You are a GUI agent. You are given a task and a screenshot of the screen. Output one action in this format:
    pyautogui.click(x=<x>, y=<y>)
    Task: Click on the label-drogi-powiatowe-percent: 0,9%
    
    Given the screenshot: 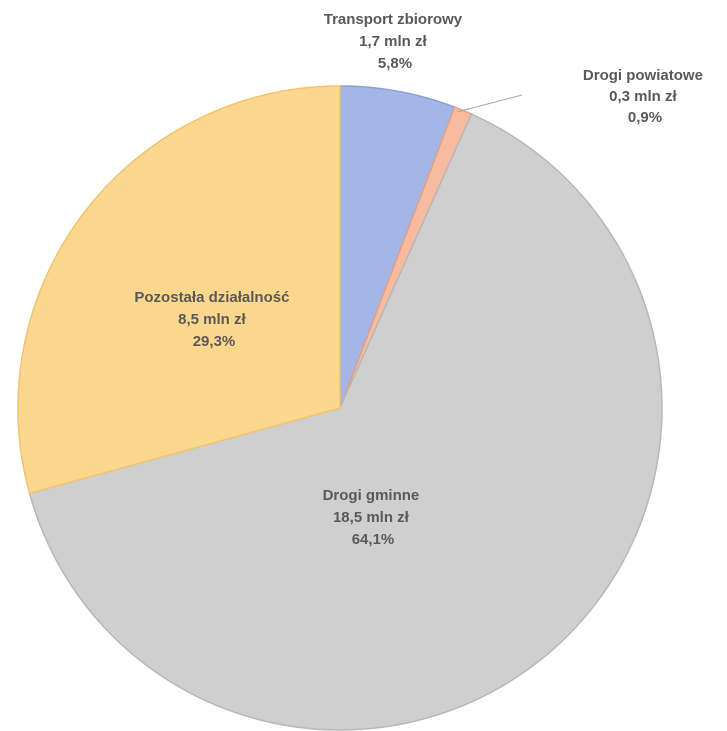 What is the action you would take?
    pyautogui.click(x=645, y=117)
    